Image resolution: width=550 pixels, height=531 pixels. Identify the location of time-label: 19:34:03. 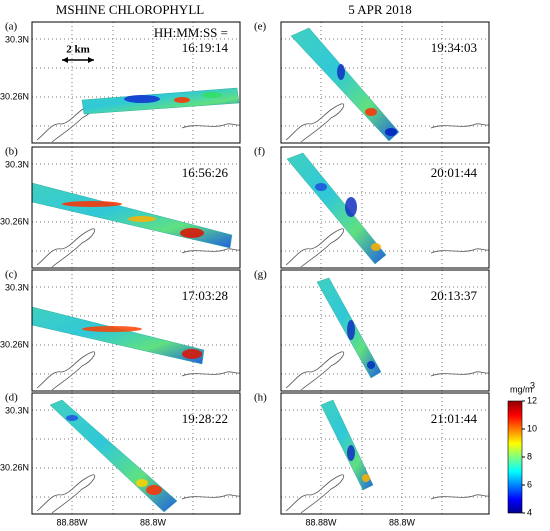
(454, 47).